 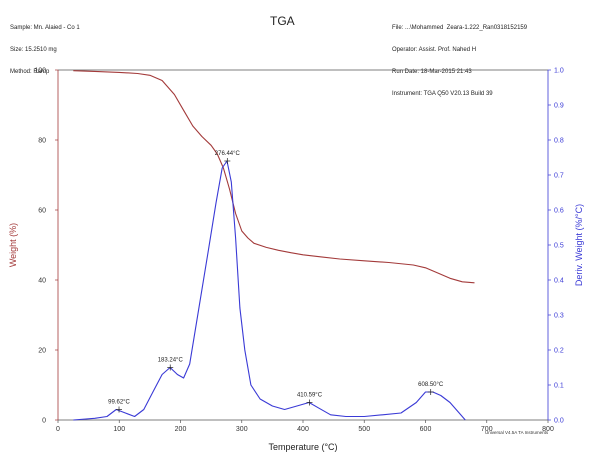 I want to click on y-right-tick-label: 0.7, so click(x=559, y=176).